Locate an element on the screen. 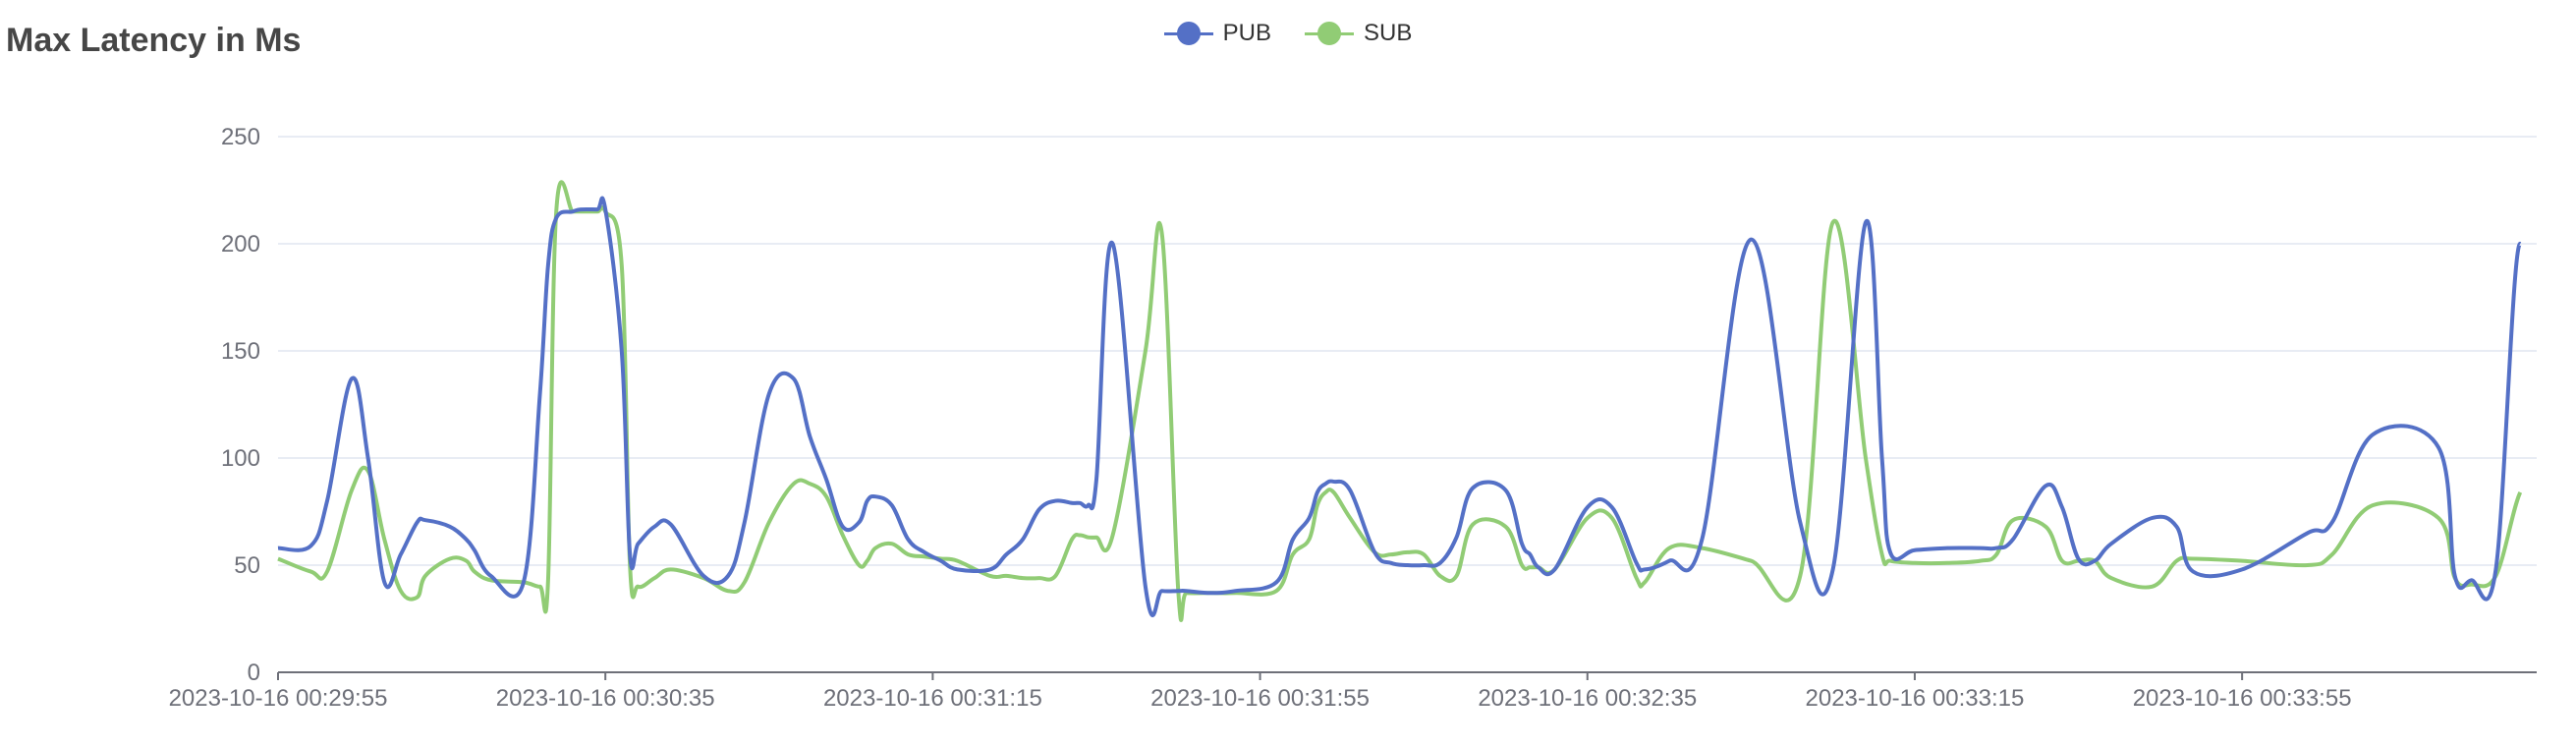  x-tick-label: 2023-10-16 00:32:35 is located at coordinates (1587, 698).